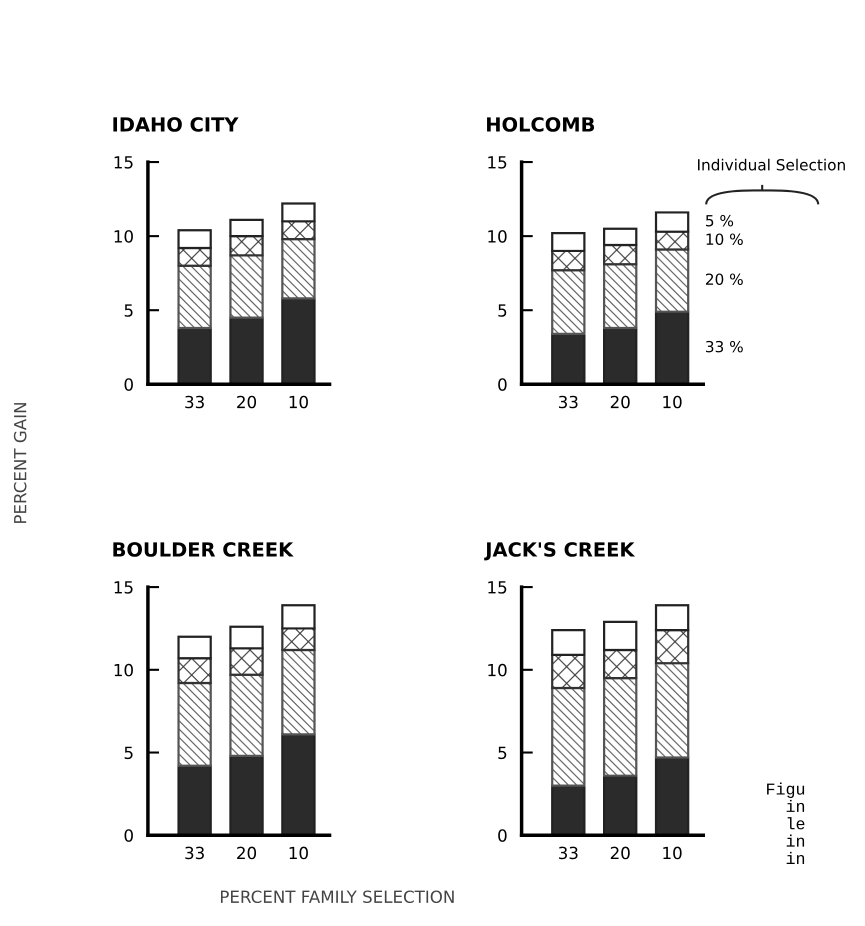 The width and height of the screenshot is (865, 926). I want to click on text: Figu in le in in, so click(785, 823).